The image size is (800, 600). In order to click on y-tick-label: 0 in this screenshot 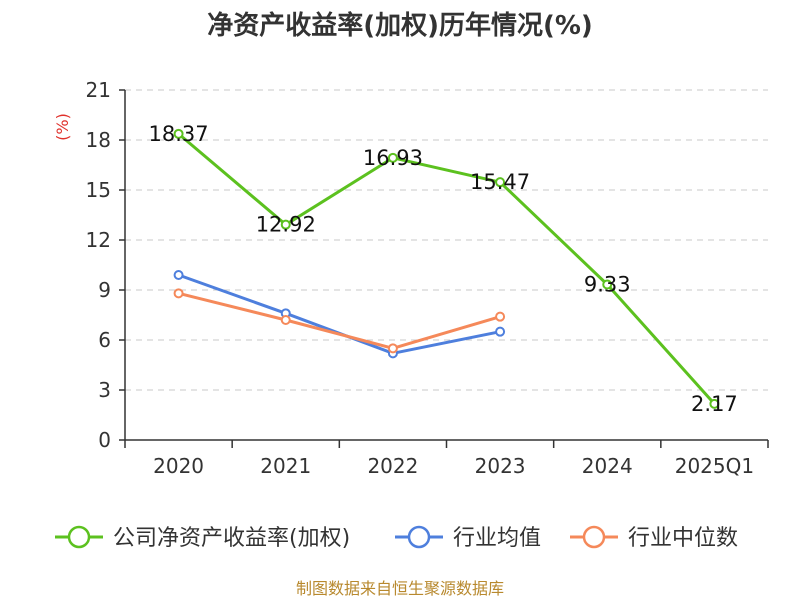, I will do `click(104, 440)`.